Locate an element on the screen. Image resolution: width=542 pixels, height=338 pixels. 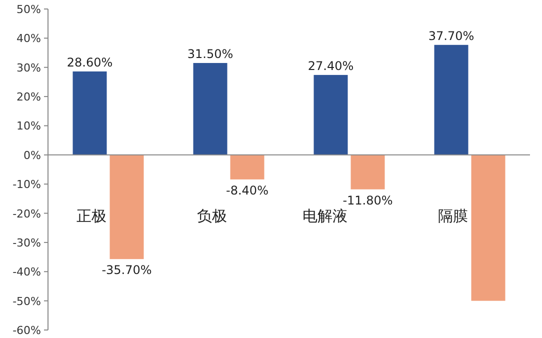
y-tick-label: -40% is located at coordinates (26, 272).